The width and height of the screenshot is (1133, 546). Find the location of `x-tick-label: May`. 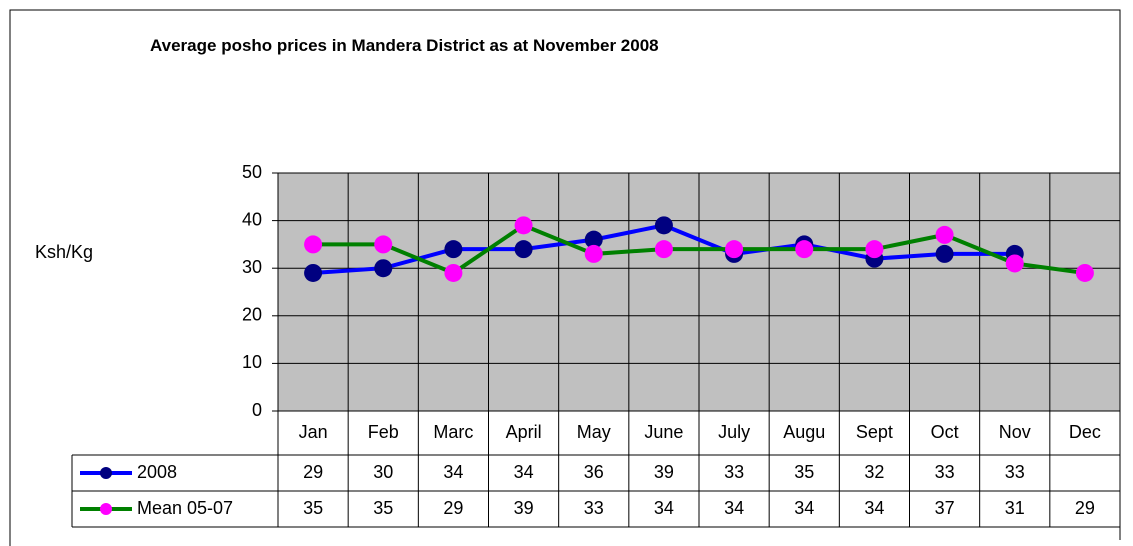

x-tick-label: May is located at coordinates (594, 432).